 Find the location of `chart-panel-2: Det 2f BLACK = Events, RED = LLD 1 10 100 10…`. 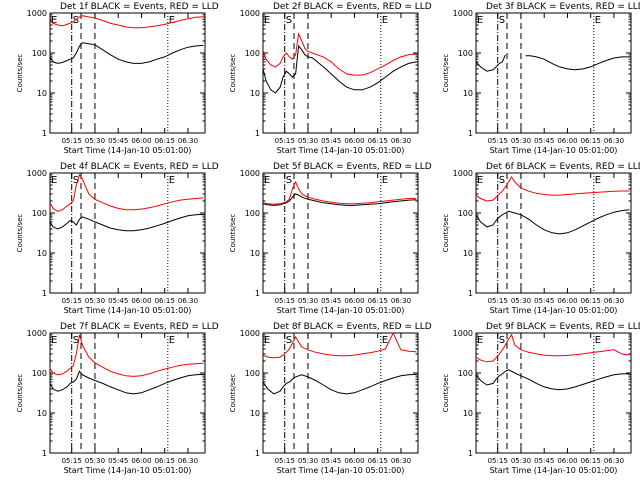

chart-panel-2: Det 2f BLACK = Events, RED = LLD 1 10 100 10… is located at coordinates (330, 78).